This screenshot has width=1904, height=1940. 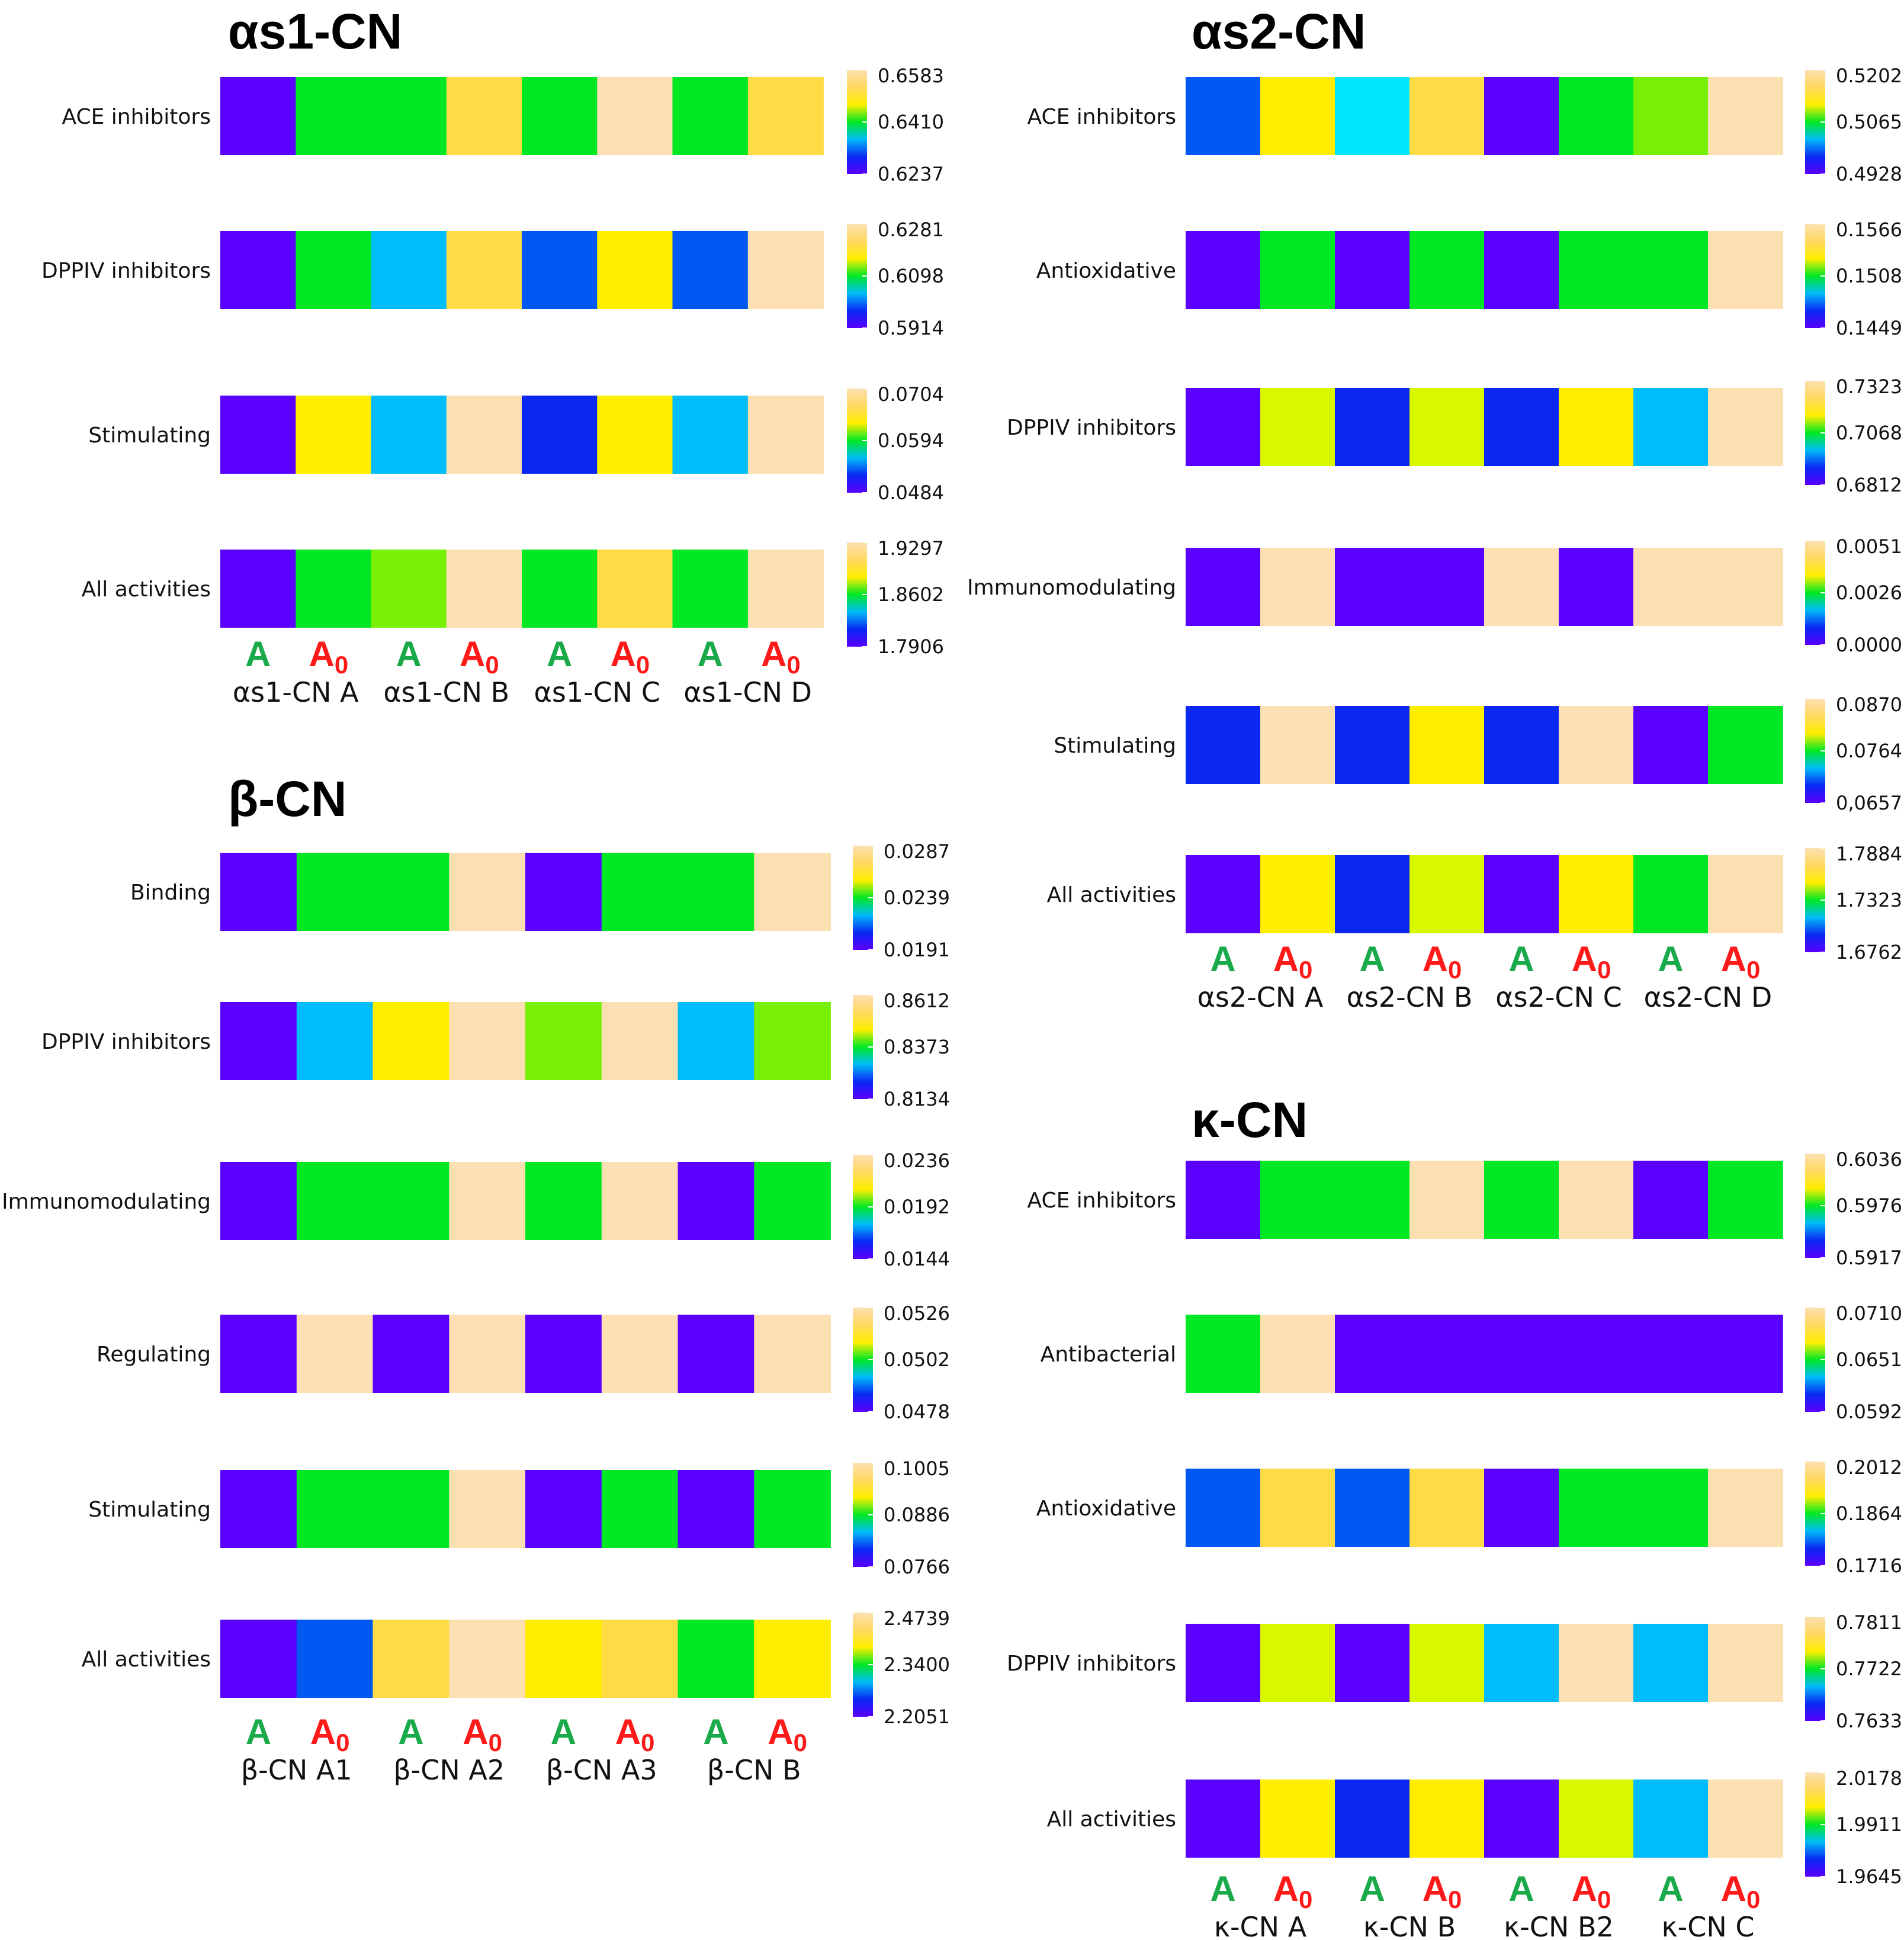 What do you see at coordinates (1559, 1925) in the screenshot?
I see `variant-label: κ-CN B2` at bounding box center [1559, 1925].